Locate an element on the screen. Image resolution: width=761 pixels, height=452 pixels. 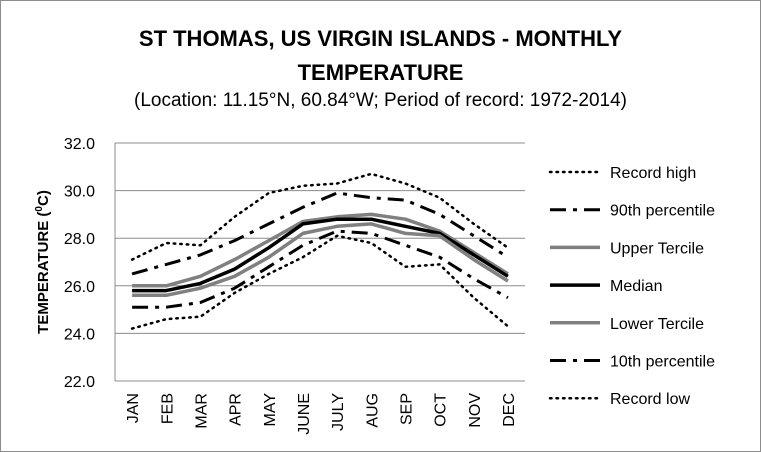
legend-label: Median is located at coordinates (636, 286).